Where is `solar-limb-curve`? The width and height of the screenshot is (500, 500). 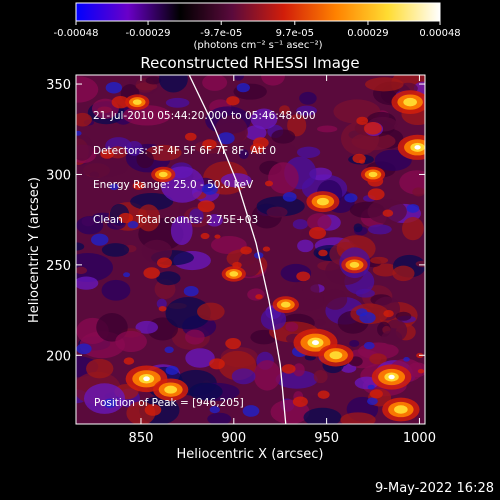 solar-limb-curve is located at coordinates (237, 249).